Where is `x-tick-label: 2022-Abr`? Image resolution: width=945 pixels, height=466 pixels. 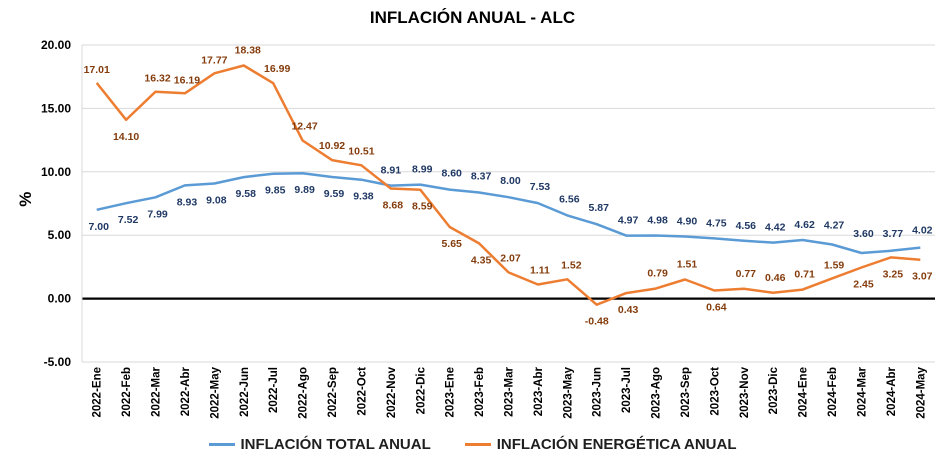 x-tick-label: 2022-Abr is located at coordinates (186, 391).